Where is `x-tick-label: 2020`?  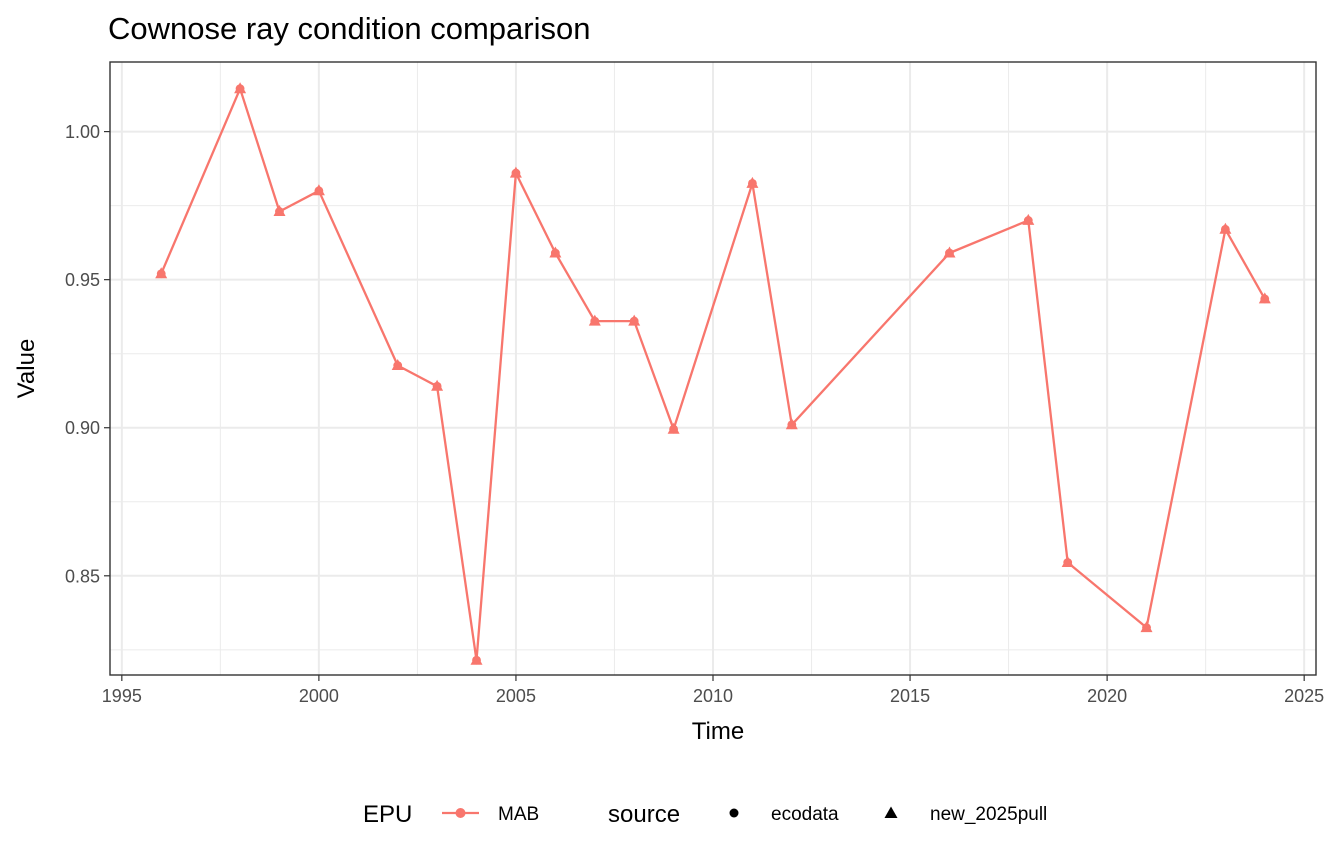
x-tick-label: 2020 is located at coordinates (1107, 696).